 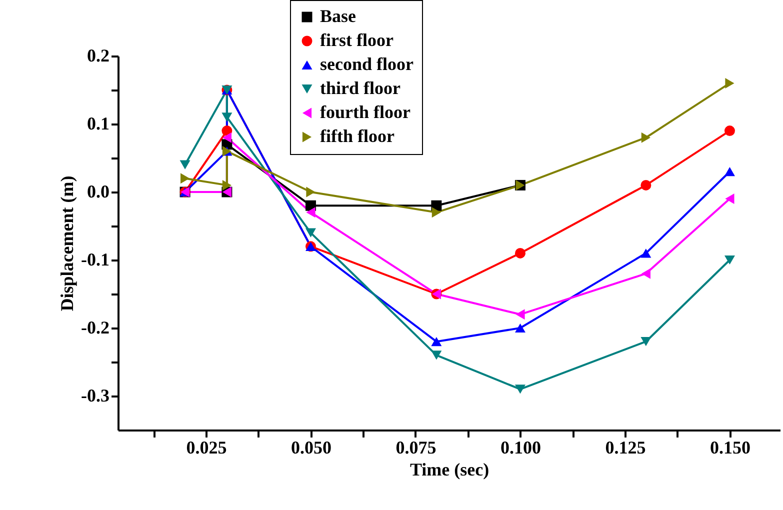 I want to click on x-tick-label: 0.100, so click(x=520, y=448).